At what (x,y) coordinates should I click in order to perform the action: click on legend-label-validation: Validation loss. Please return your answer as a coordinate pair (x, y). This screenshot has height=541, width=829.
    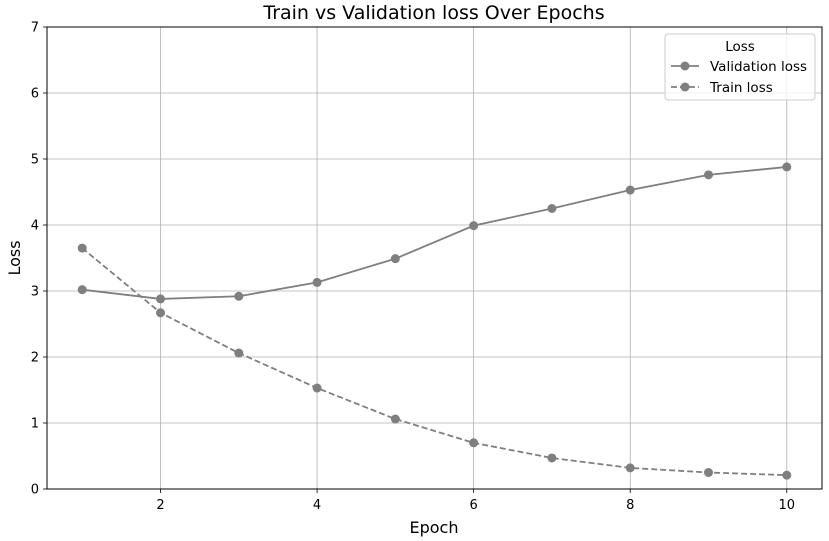
    Looking at the image, I should click on (758, 67).